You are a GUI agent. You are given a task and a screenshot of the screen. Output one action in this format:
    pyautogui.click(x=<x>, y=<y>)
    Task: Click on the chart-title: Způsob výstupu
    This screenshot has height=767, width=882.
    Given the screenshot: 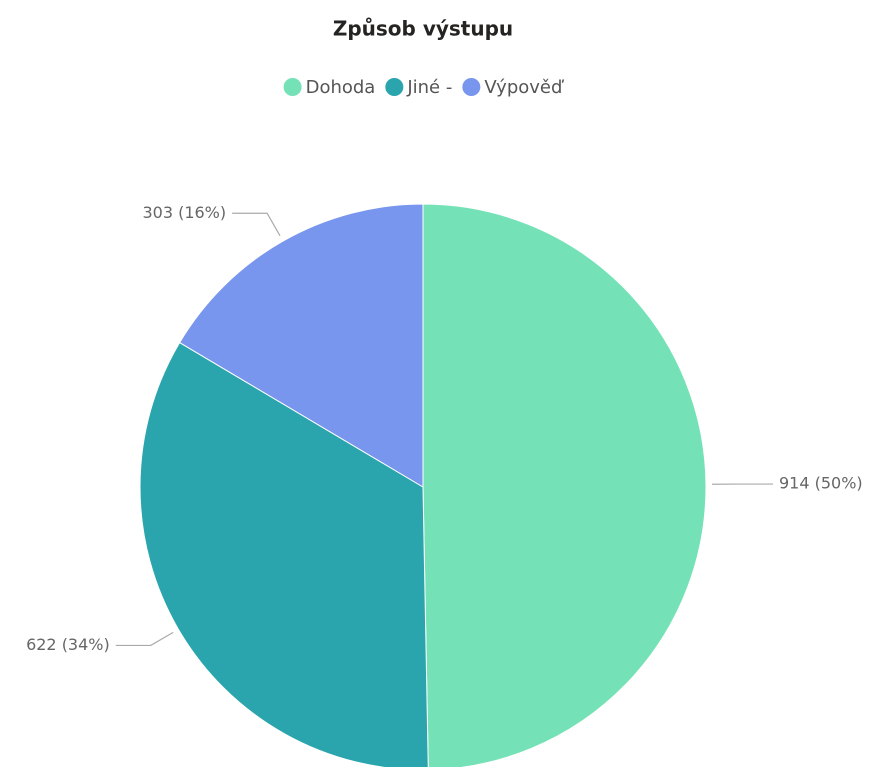 What is the action you would take?
    pyautogui.click(x=423, y=29)
    